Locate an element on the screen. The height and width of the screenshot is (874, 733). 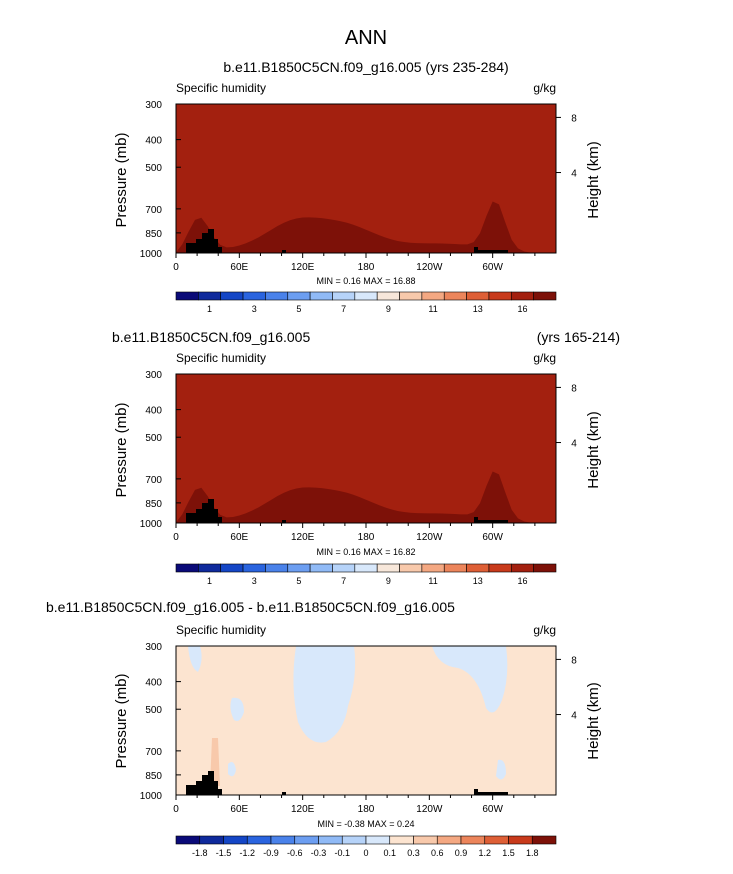
x-tick-label: 120E is located at coordinates (303, 537).